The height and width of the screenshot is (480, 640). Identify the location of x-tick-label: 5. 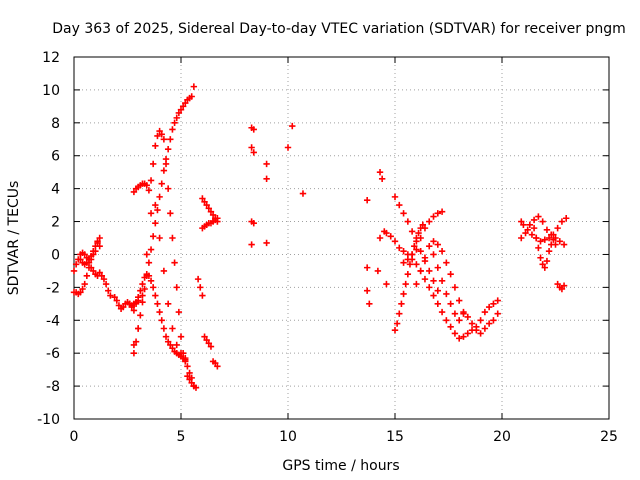
(181, 437).